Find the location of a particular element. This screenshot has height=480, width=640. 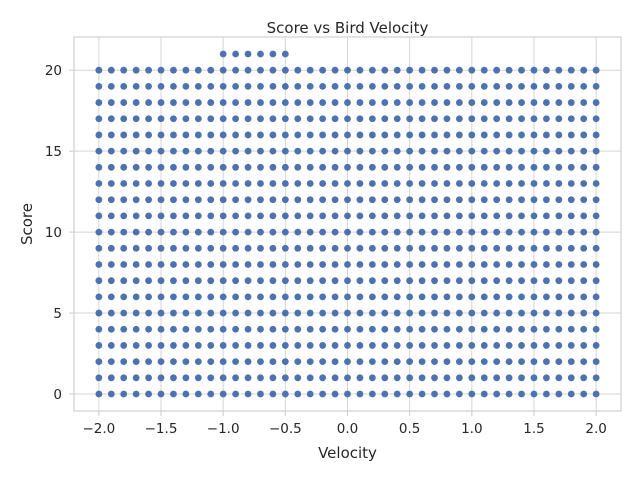

x-axis-label: Velocity is located at coordinates (347, 453).